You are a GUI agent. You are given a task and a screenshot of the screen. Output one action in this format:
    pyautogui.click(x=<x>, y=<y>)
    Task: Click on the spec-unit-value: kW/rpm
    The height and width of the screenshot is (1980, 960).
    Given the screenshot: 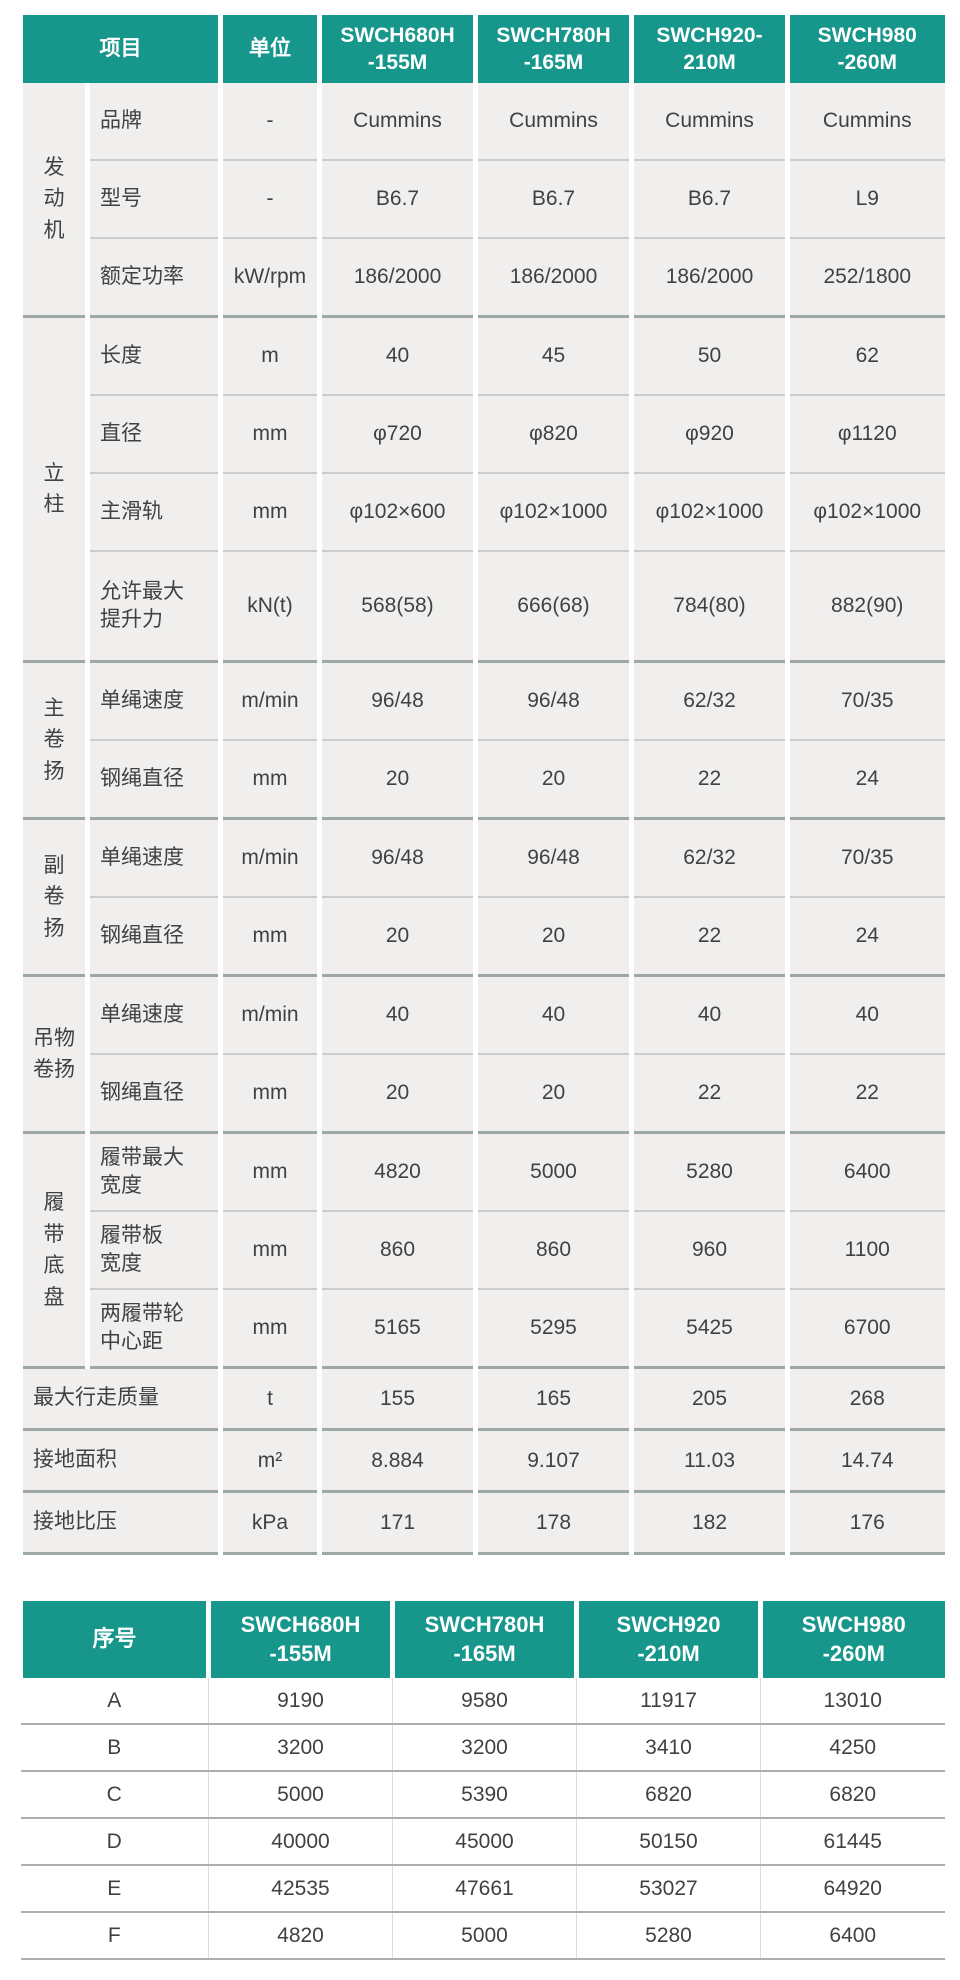 What is the action you would take?
    pyautogui.click(x=269, y=278)
    